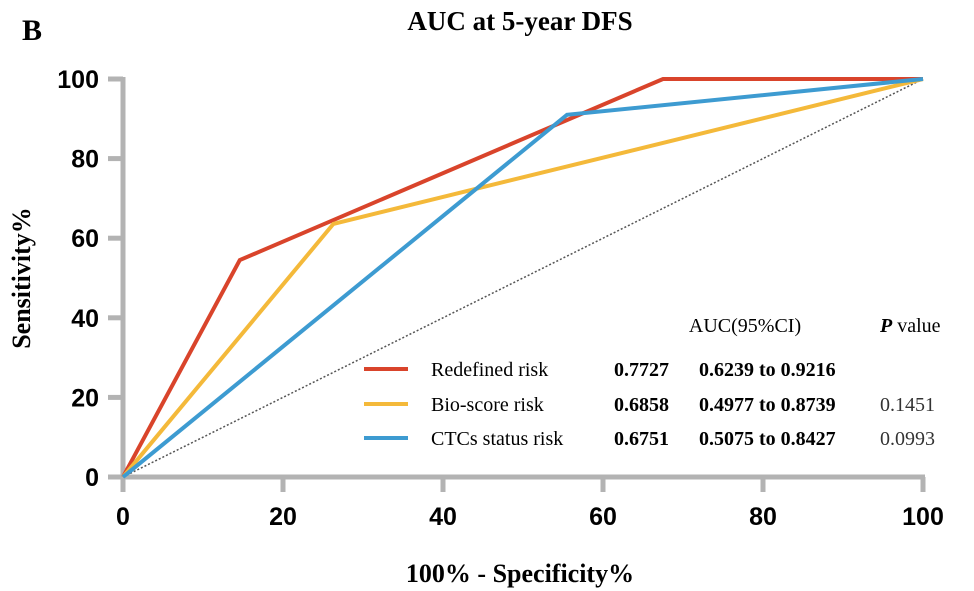 The image size is (974, 591). I want to click on x-tick-label: 60, so click(603, 517).